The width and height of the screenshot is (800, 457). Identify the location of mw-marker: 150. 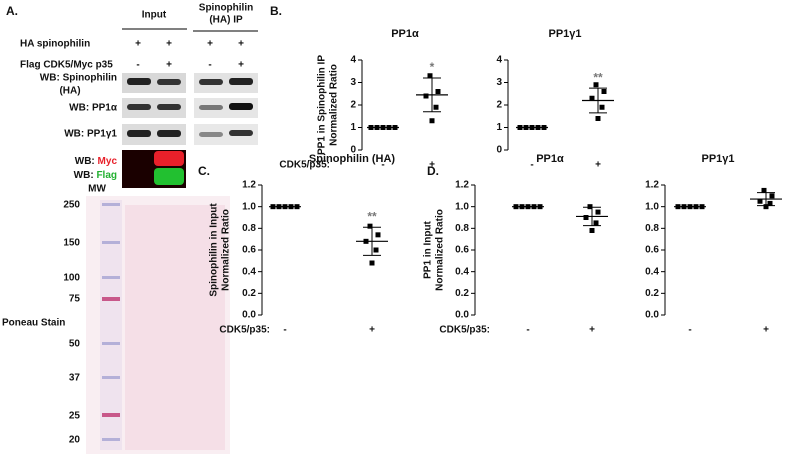
(71, 243).